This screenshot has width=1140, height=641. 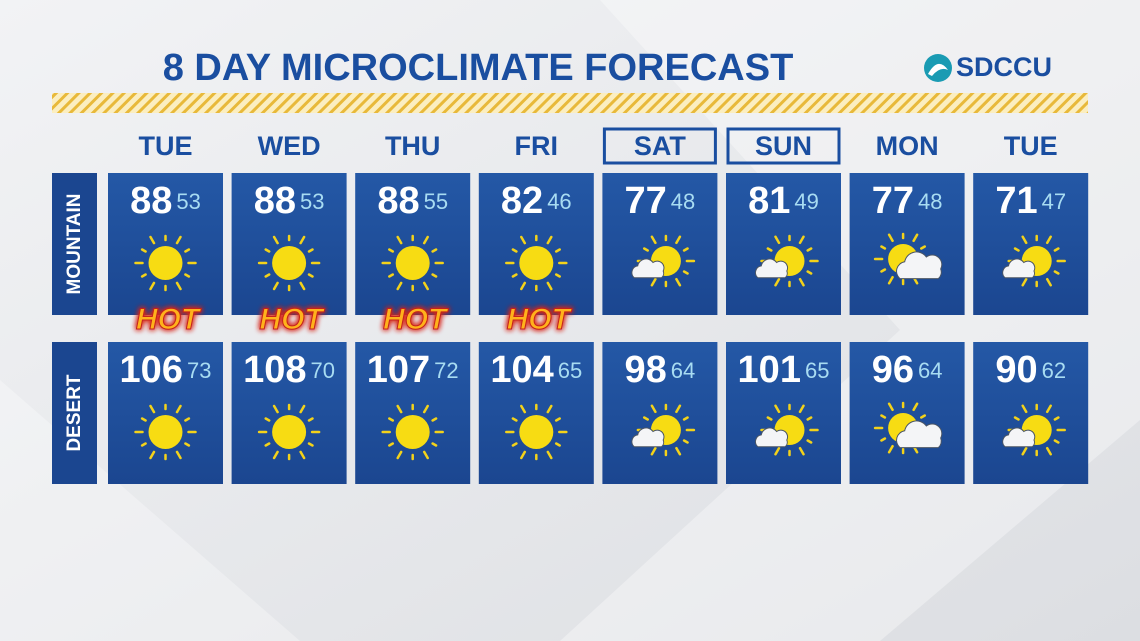 I want to click on day-outline, so click(x=659, y=146).